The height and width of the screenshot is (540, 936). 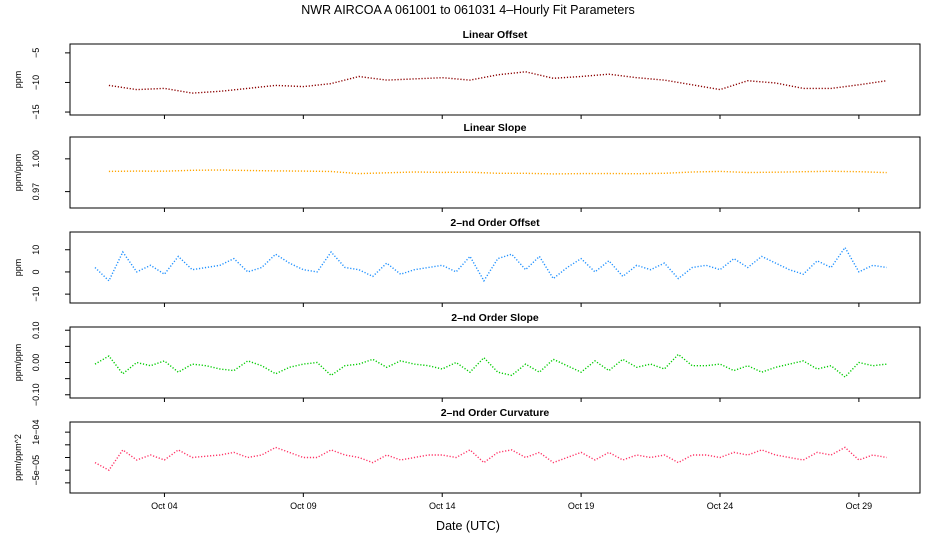 I want to click on panel-title: Linear Slope, so click(x=494, y=128).